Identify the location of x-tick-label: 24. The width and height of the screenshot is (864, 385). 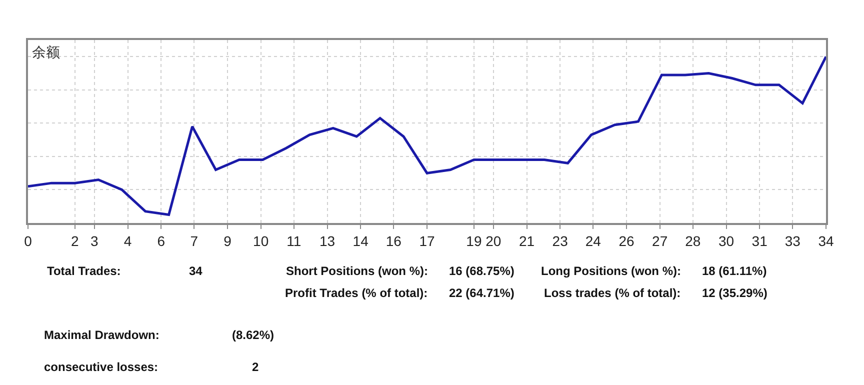
(593, 240).